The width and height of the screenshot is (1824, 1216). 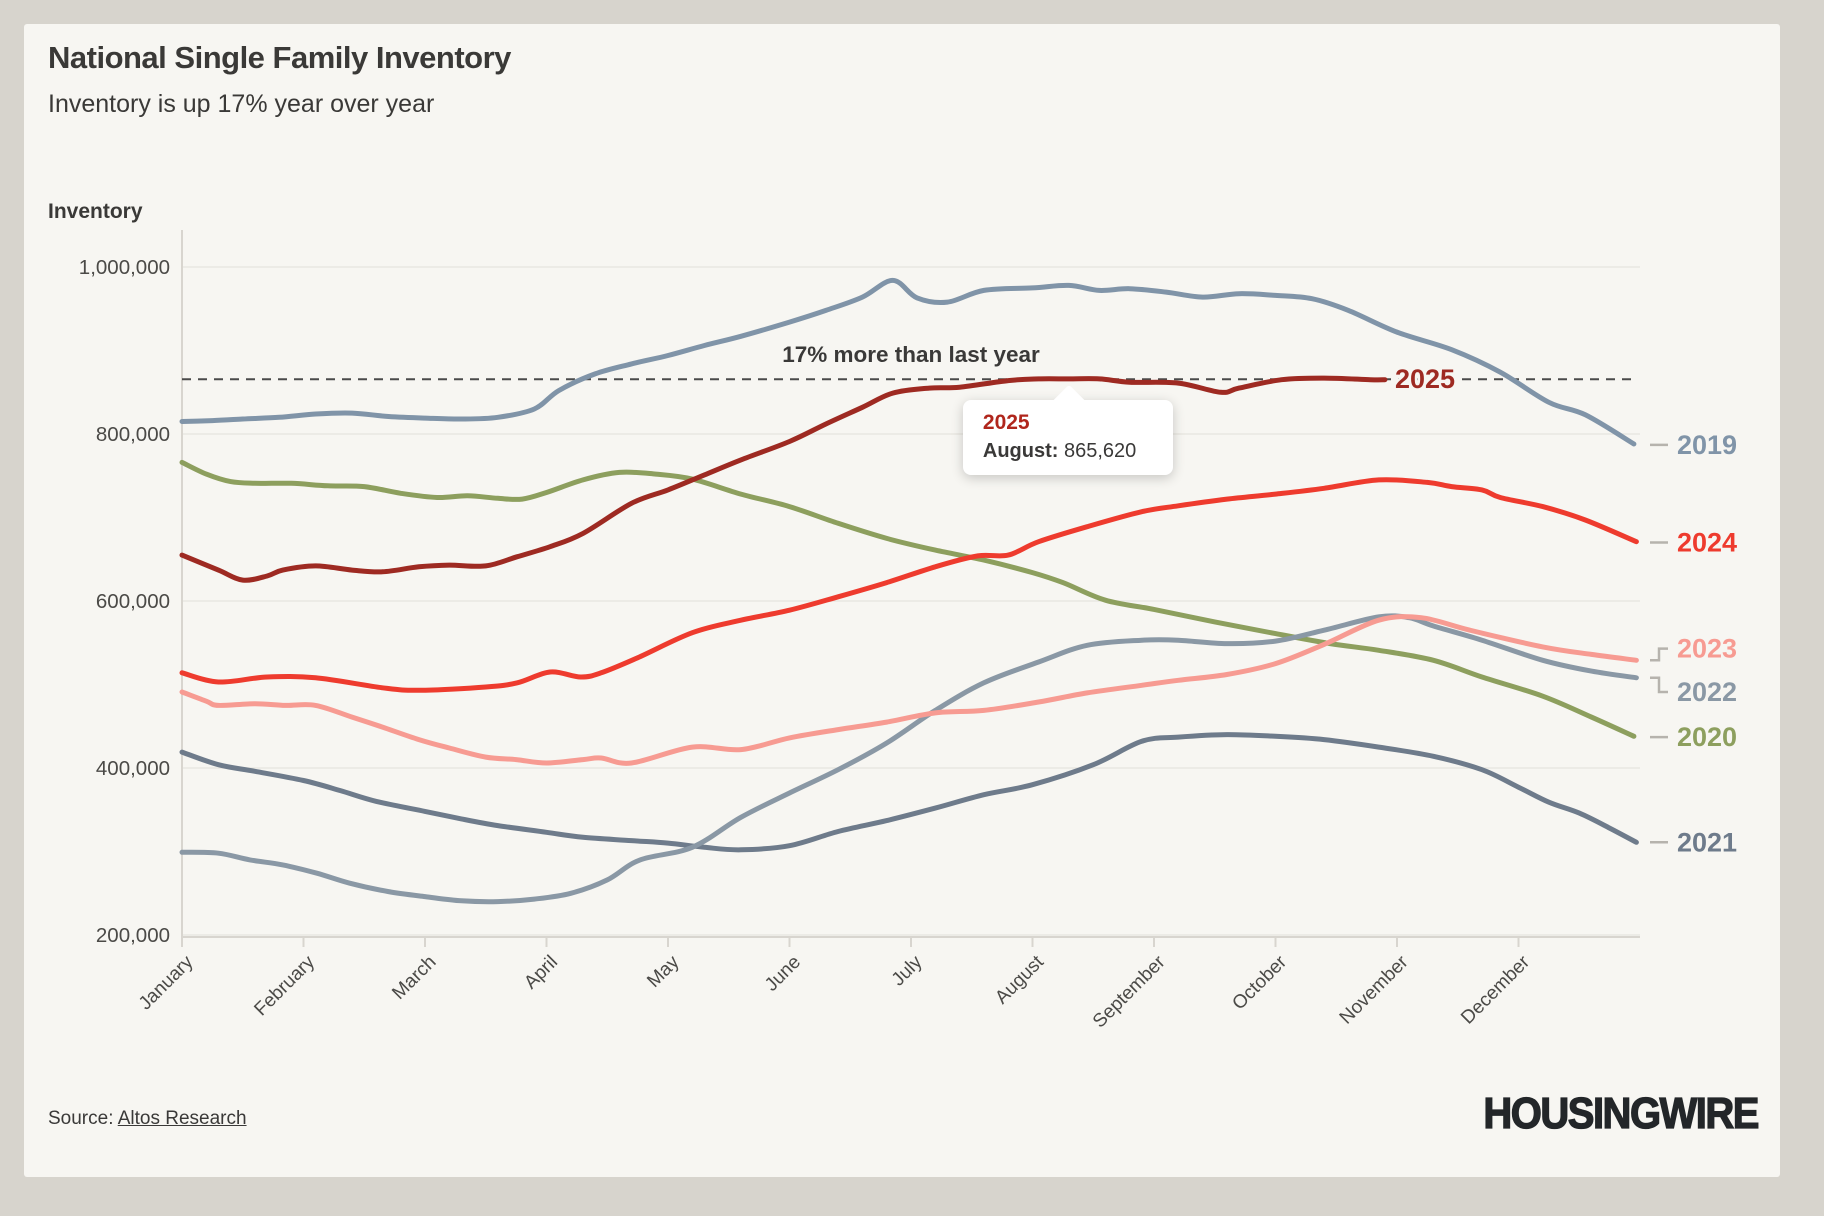 What do you see at coordinates (1707, 445) in the screenshot?
I see `year-label-2019: 2019` at bounding box center [1707, 445].